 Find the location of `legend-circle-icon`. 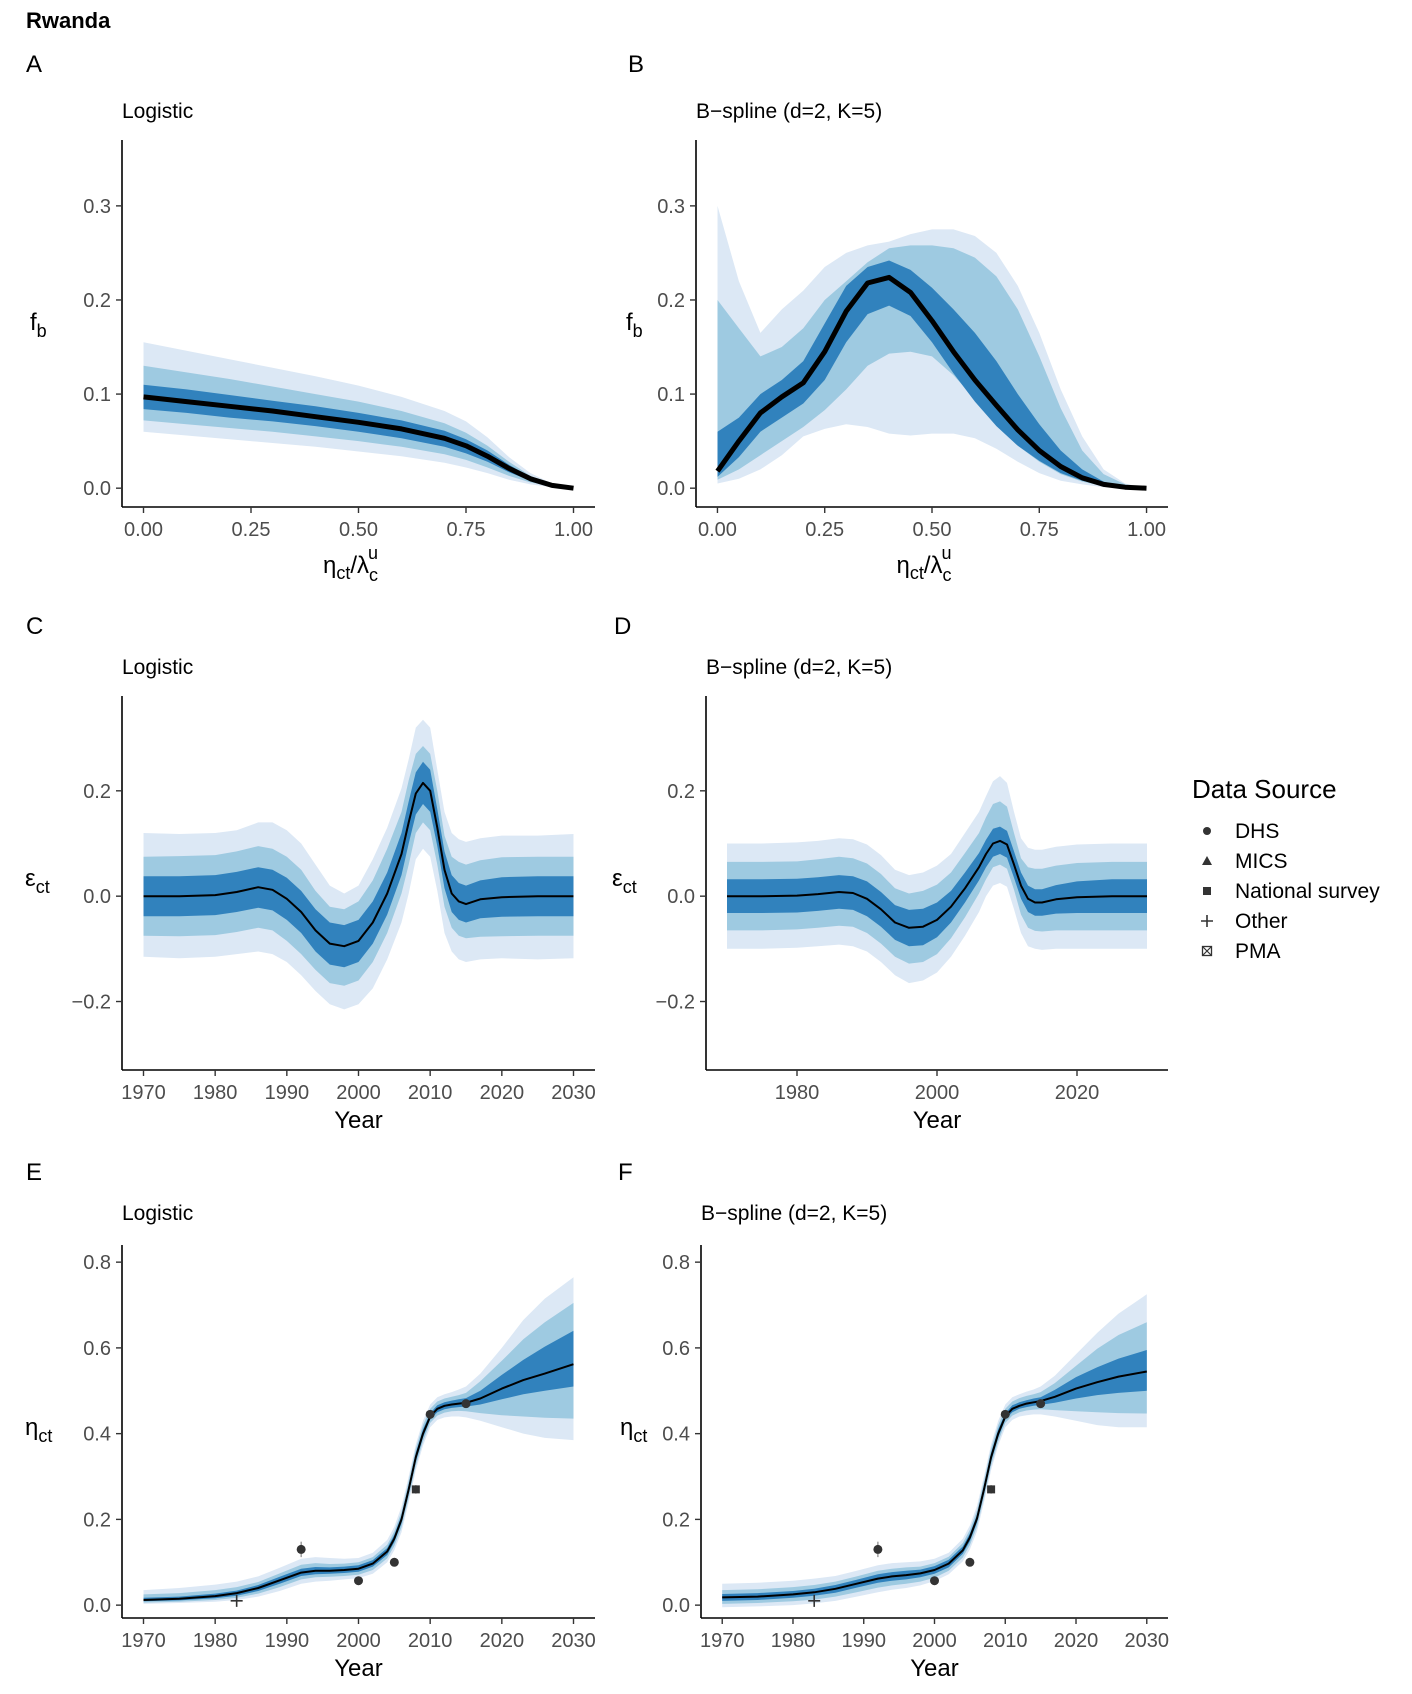

legend-circle-icon is located at coordinates (1207, 831).